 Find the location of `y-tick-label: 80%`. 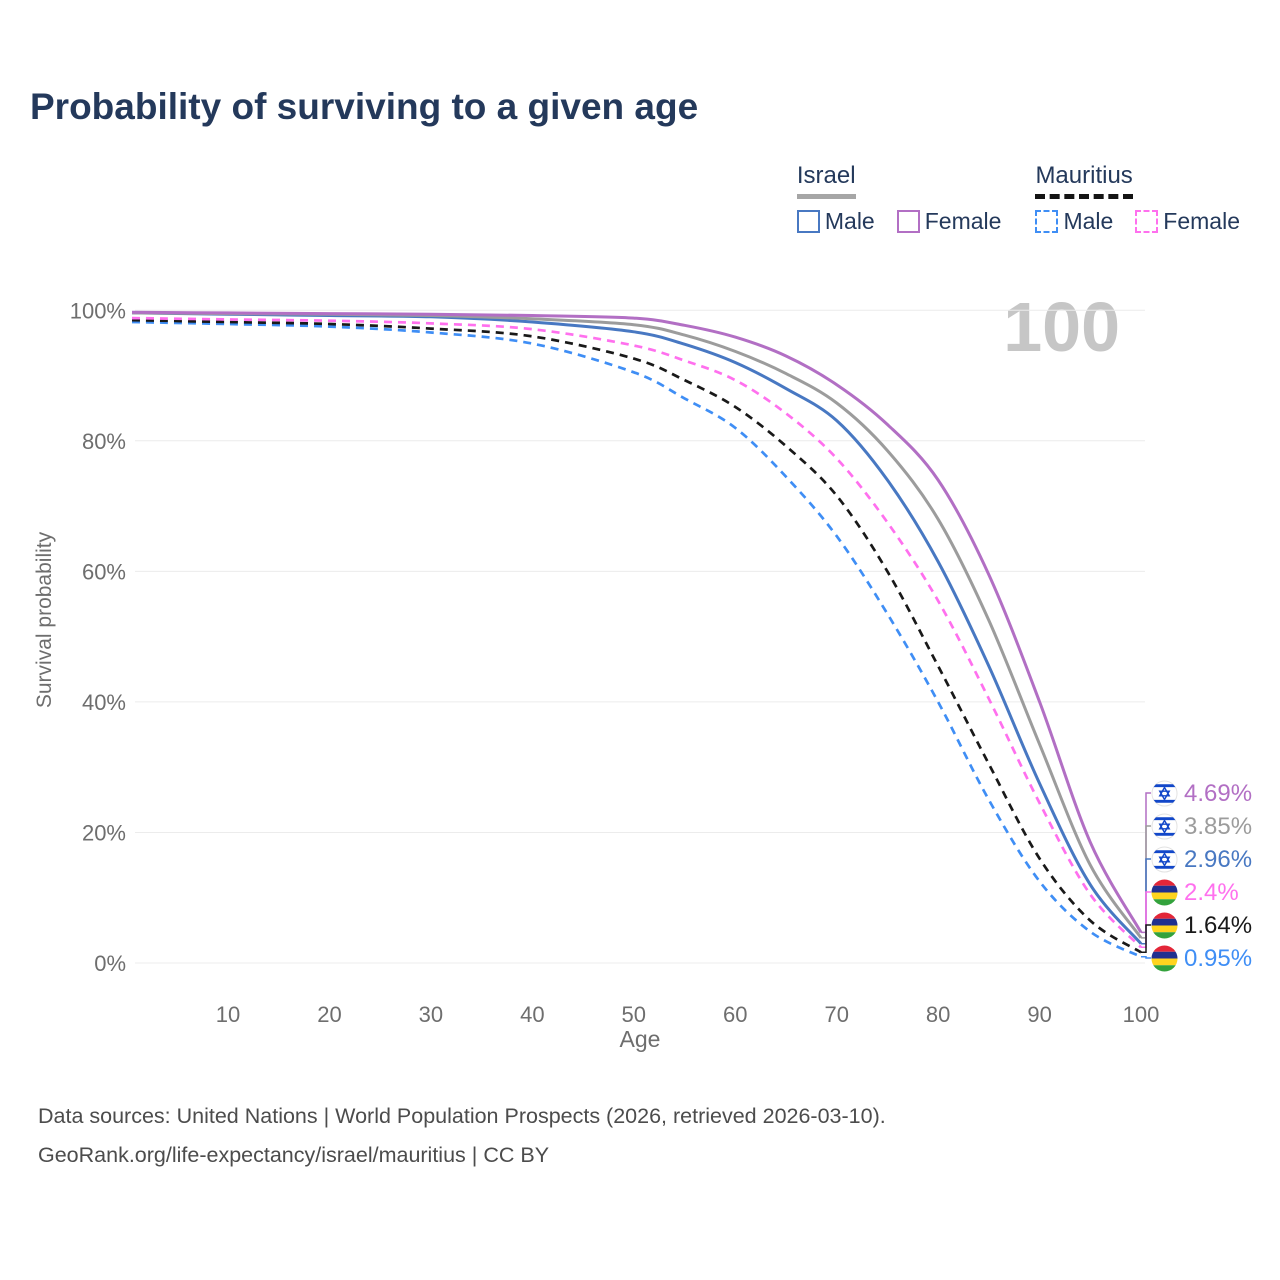

y-tick-label: 80% is located at coordinates (104, 441).